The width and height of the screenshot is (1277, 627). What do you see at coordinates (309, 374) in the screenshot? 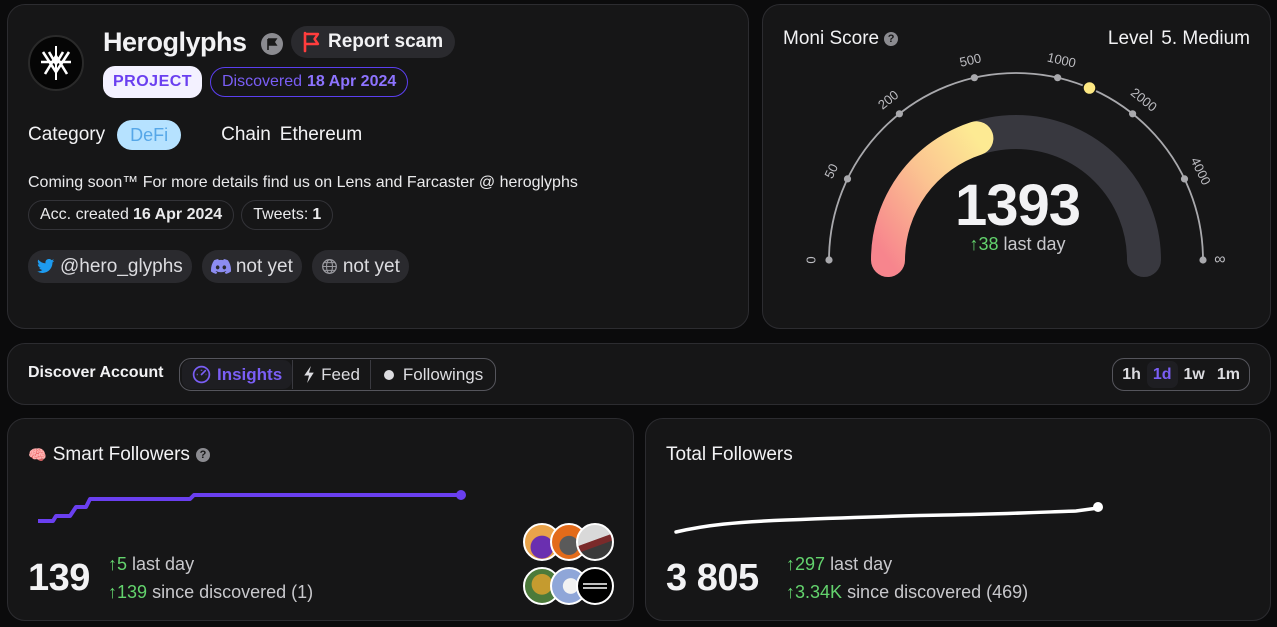
I see `bolt-icon` at bounding box center [309, 374].